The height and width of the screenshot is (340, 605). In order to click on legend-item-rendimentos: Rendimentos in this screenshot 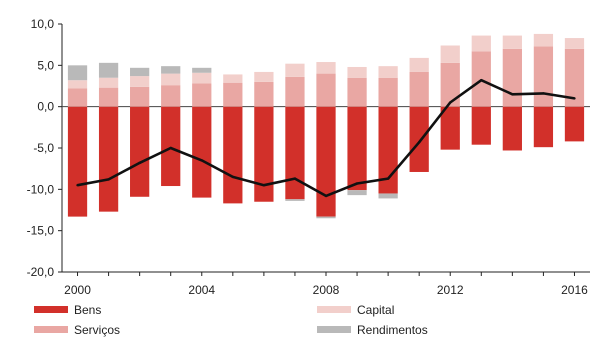, I will do `click(372, 330)`.